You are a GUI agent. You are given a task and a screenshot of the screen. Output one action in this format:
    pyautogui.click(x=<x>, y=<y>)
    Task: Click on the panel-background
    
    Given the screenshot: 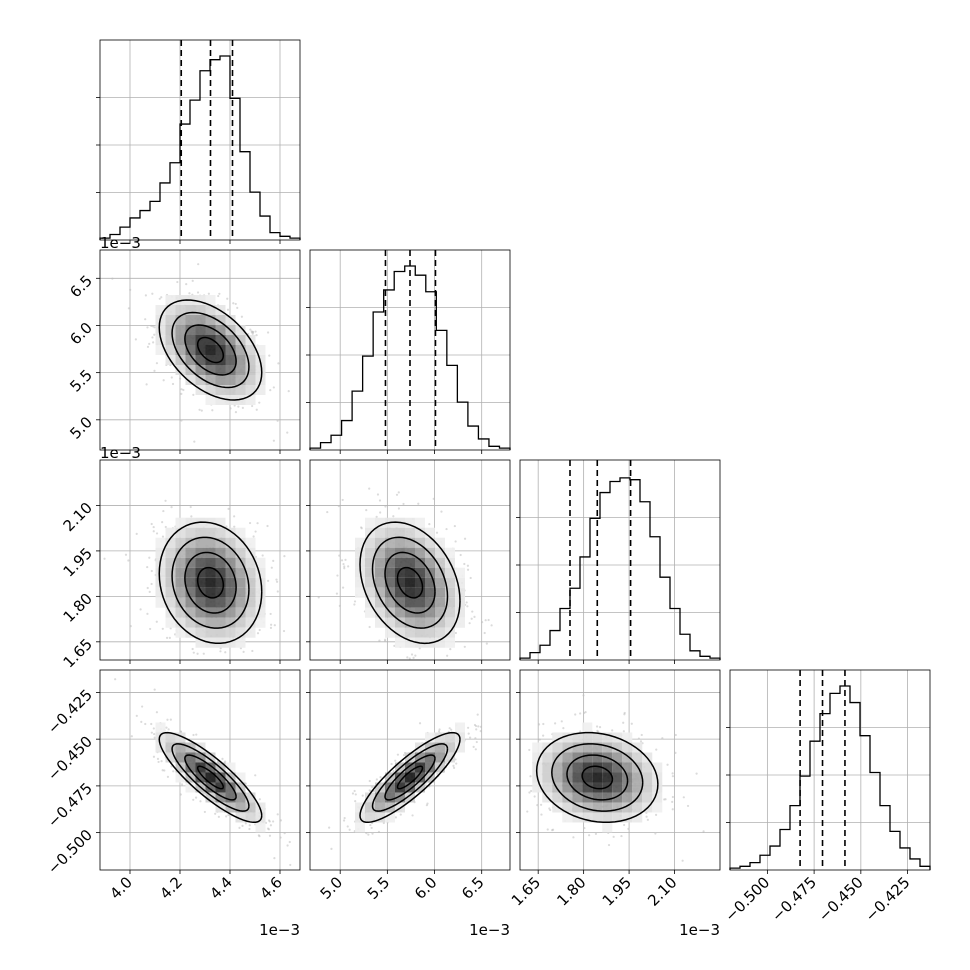 What is the action you would take?
    pyautogui.click(x=620, y=560)
    